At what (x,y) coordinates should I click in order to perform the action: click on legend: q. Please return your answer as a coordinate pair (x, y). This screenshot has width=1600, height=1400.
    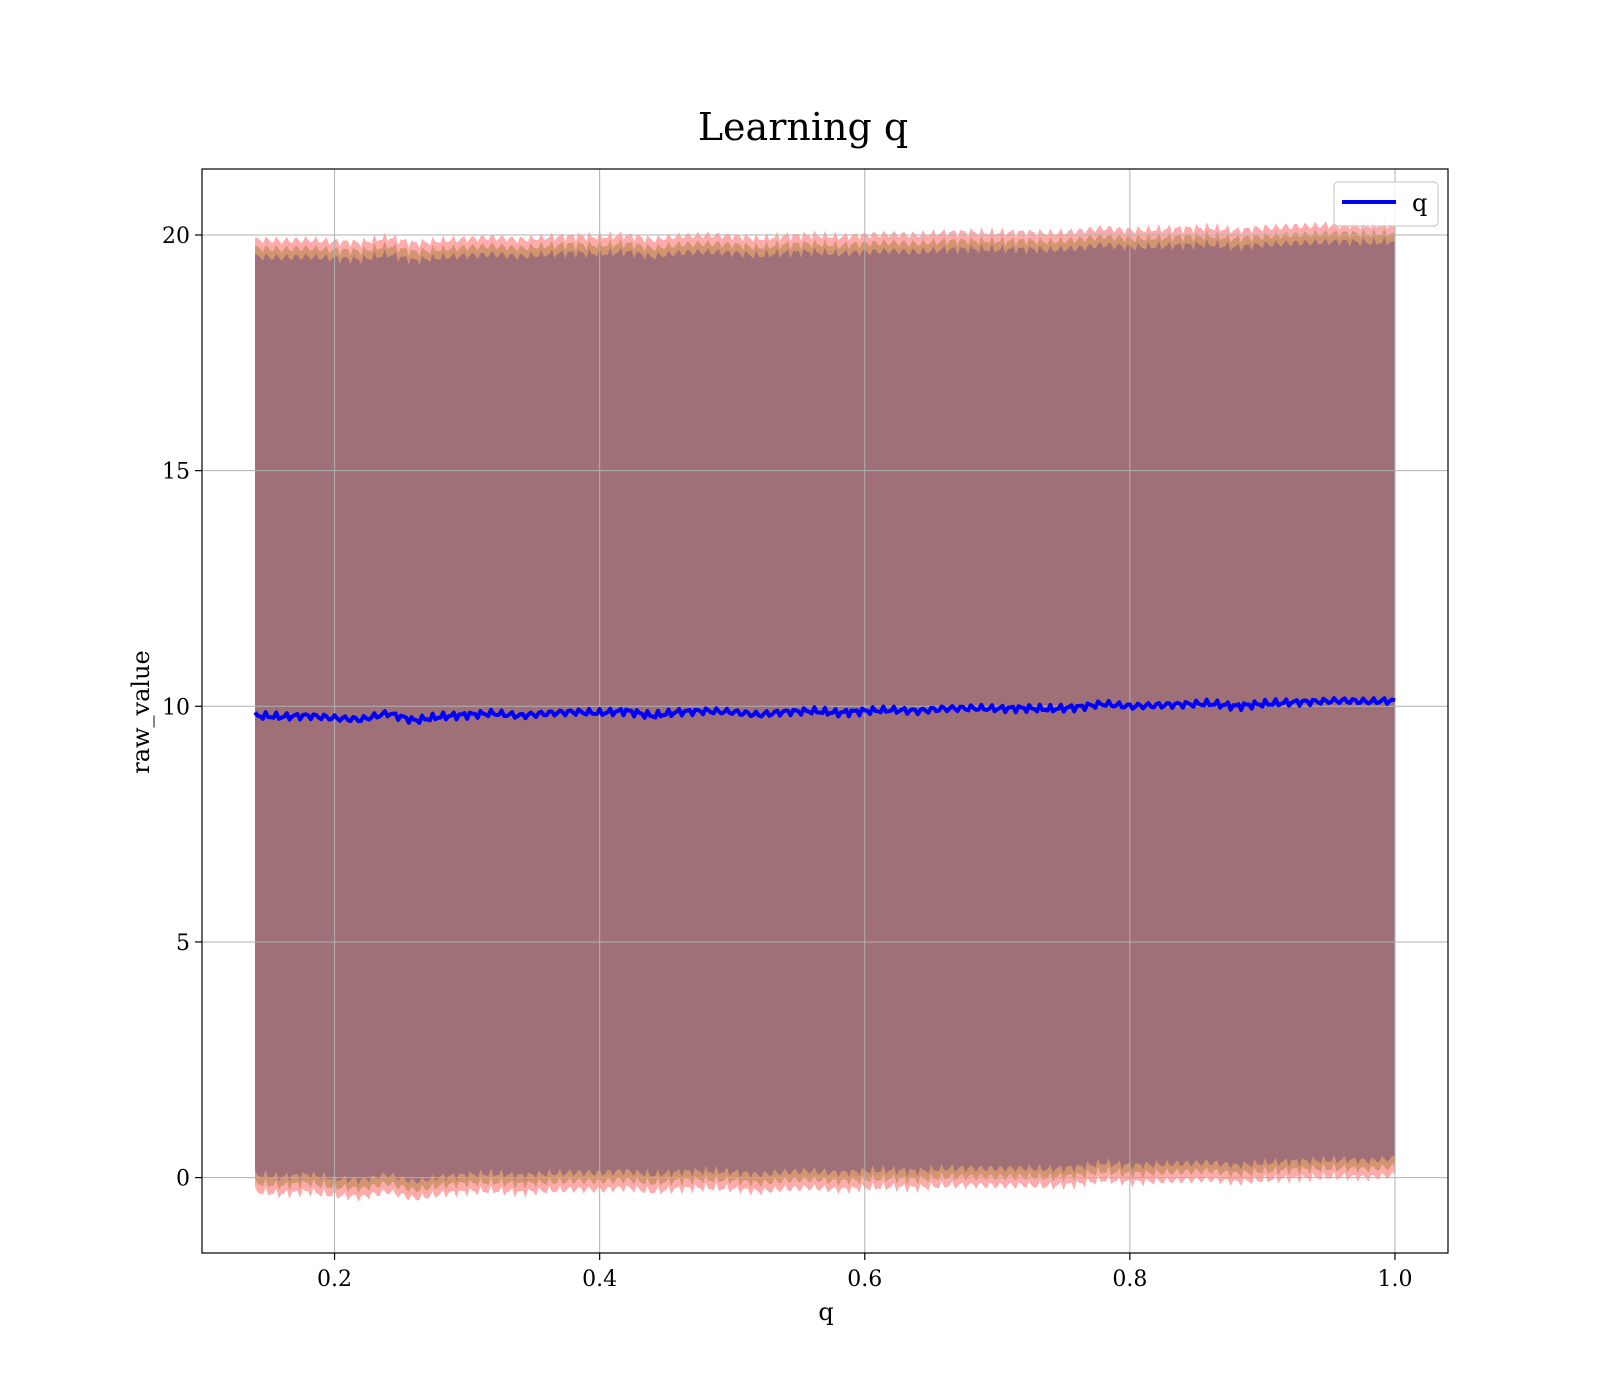
    Looking at the image, I should click on (1386, 204).